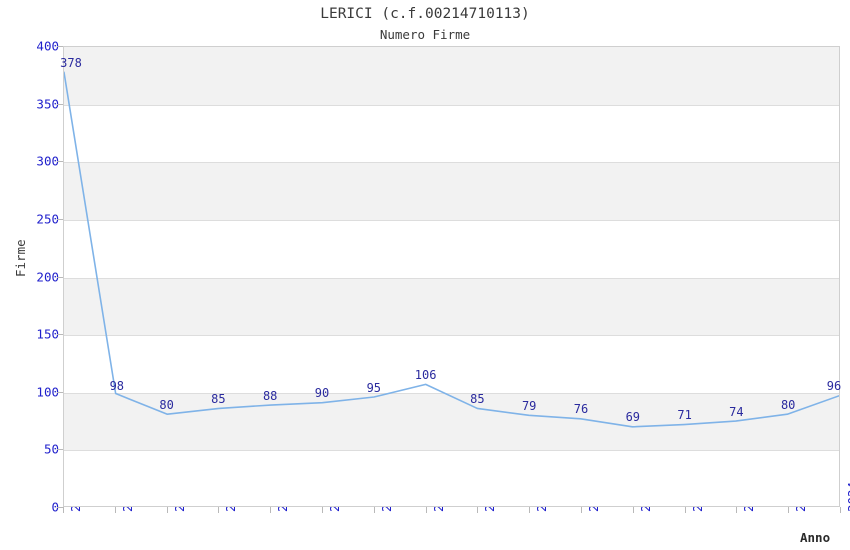 This screenshot has width=850, height=550. I want to click on data-point-label: 69, so click(633, 417).